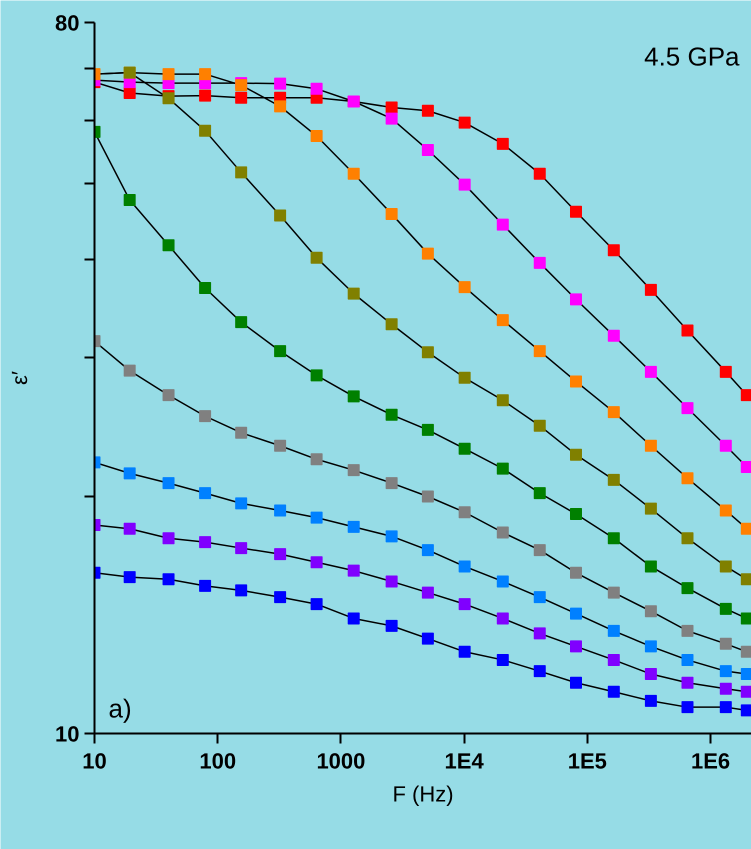 This screenshot has width=751, height=849. What do you see at coordinates (67, 23) in the screenshot?
I see `y-tick-label: 80` at bounding box center [67, 23].